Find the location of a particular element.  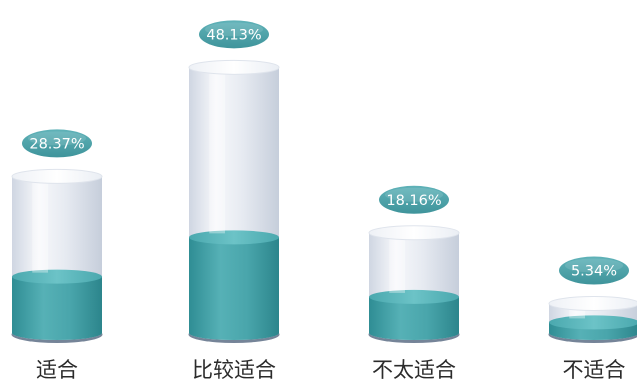

value-label-3: 18.16% is located at coordinates (414, 199).